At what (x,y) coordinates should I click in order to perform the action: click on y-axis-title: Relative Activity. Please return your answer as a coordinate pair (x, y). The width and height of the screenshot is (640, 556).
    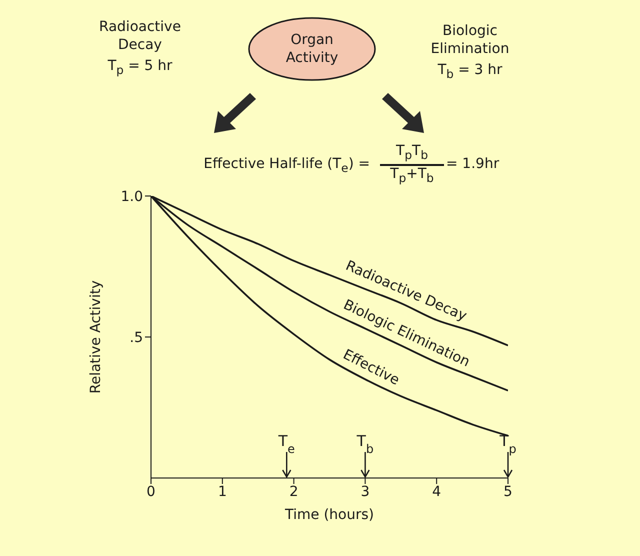
    Looking at the image, I should click on (96, 337).